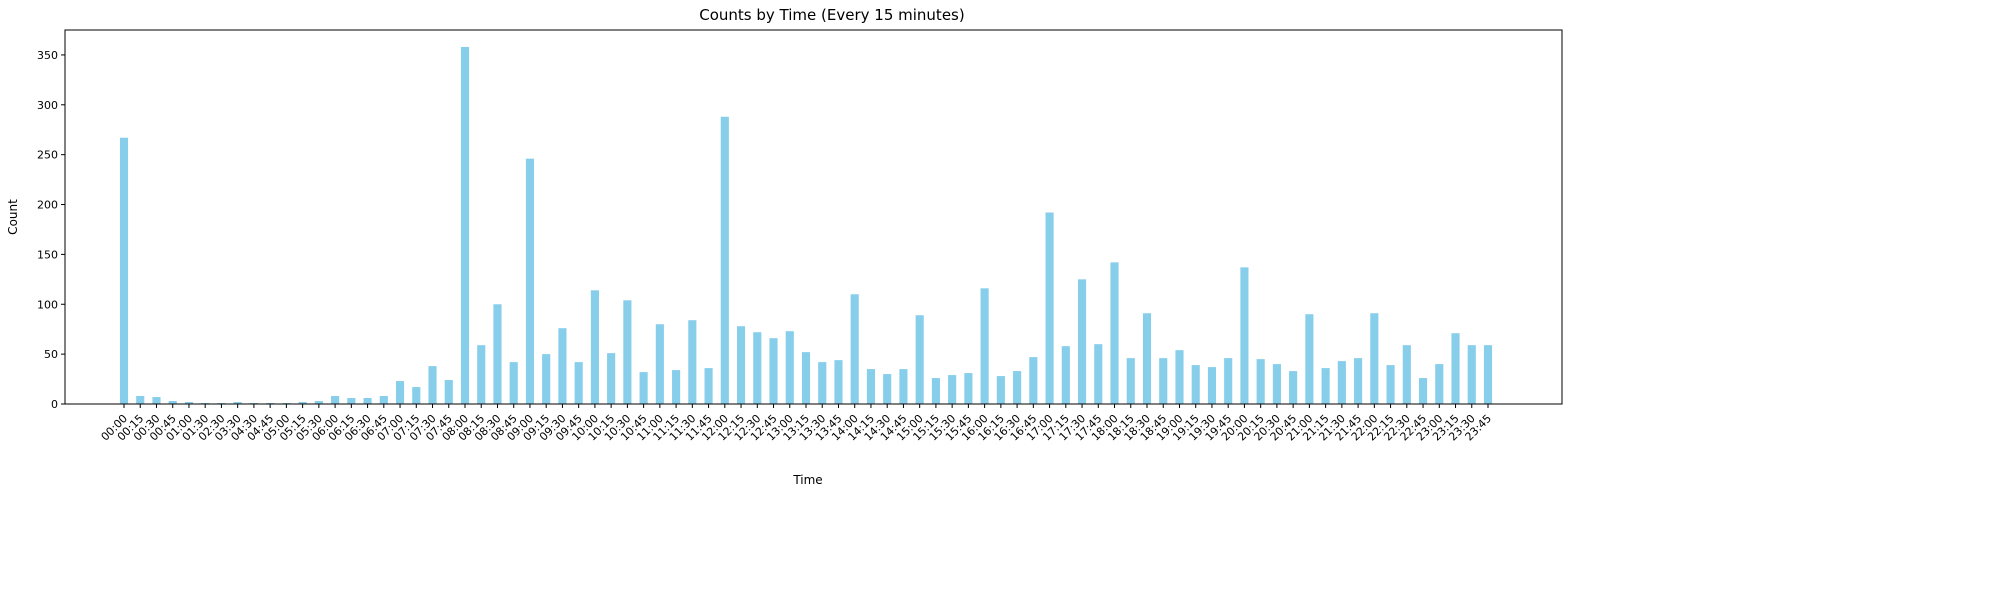 This screenshot has width=1989, height=594. I want to click on bar-1930, so click(1212, 385).